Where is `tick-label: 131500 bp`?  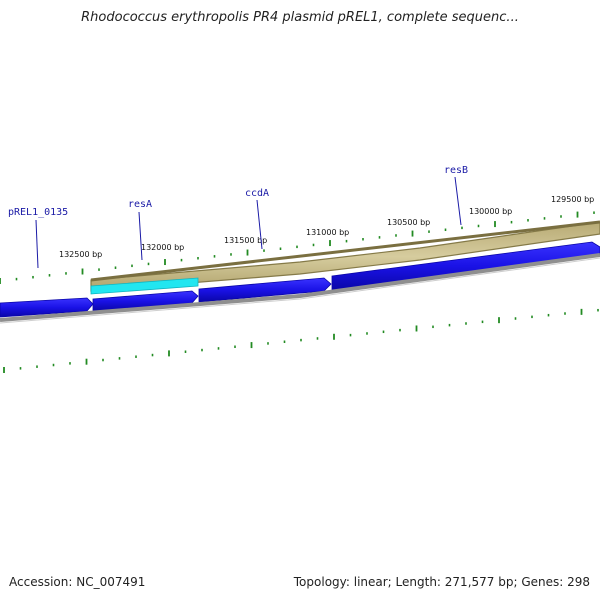 tick-label: 131500 bp is located at coordinates (245, 240).